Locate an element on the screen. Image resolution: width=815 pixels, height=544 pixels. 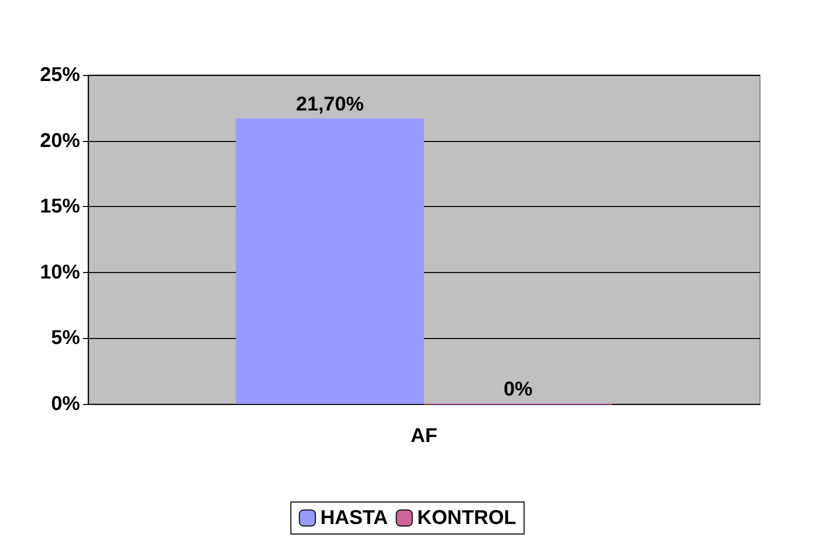
data-label: 0% is located at coordinates (518, 389).